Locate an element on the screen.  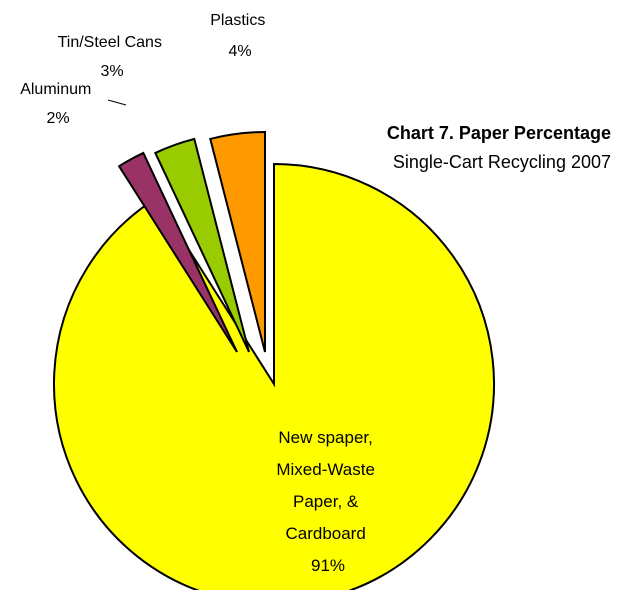
aluminum-slice-label: Aluminum 2% is located at coordinates (58, 104).